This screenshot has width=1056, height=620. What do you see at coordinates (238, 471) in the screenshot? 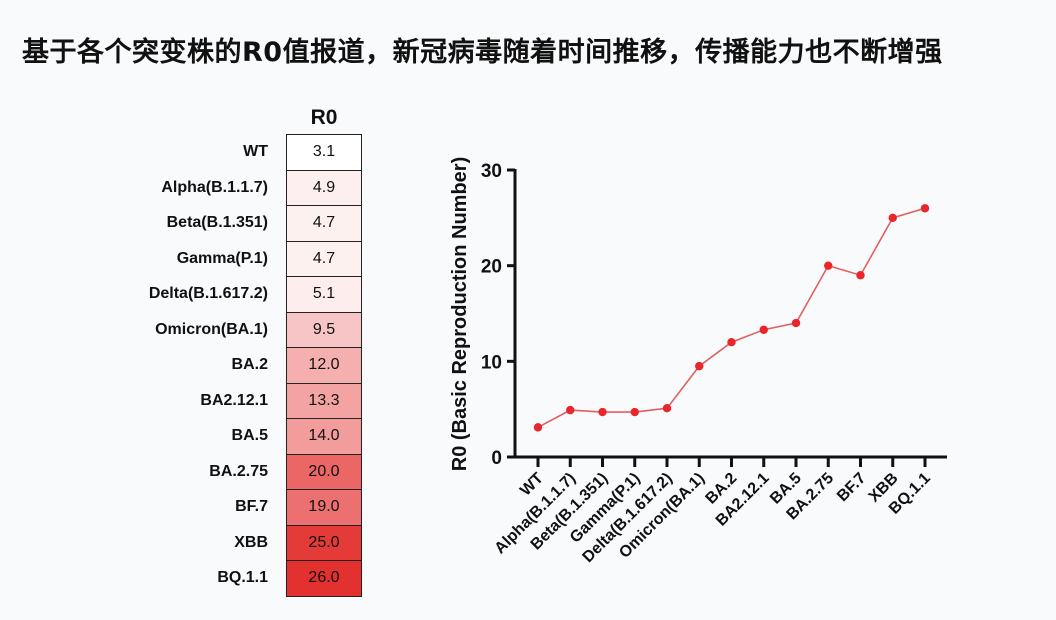
I see `heatmap-row-label: BA.2.75` at bounding box center [238, 471].